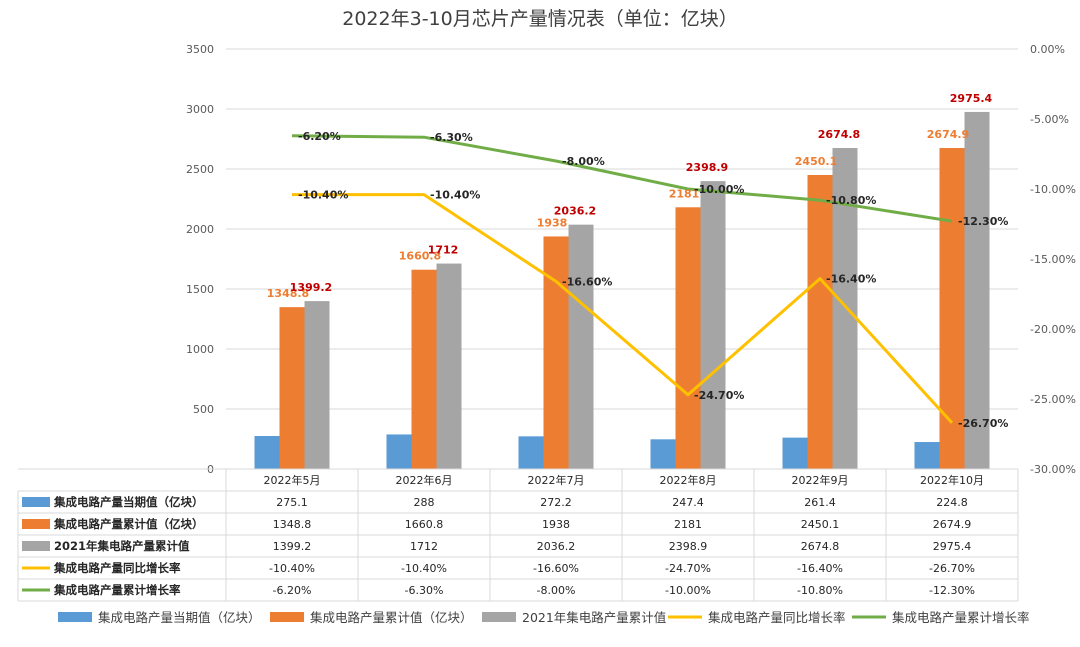 The height and width of the screenshot is (647, 1080). I want to click on bar-data-label: 1399.2, so click(311, 287).